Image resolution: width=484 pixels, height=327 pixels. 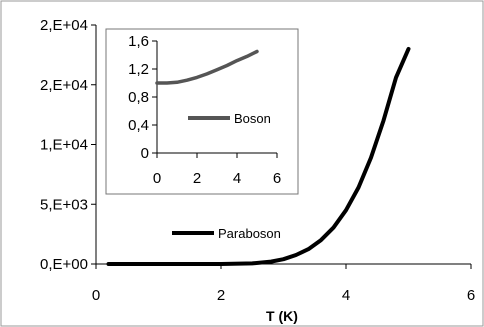 What do you see at coordinates (64, 204) in the screenshot?
I see `main-y-tick-label: 5,E+03` at bounding box center [64, 204].